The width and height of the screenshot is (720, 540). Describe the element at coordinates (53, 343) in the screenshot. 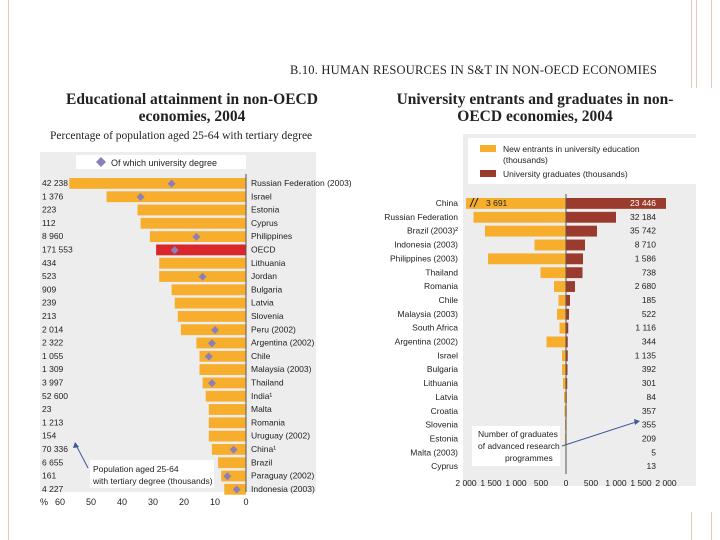

I see `left-population-label: 2 322` at that location.